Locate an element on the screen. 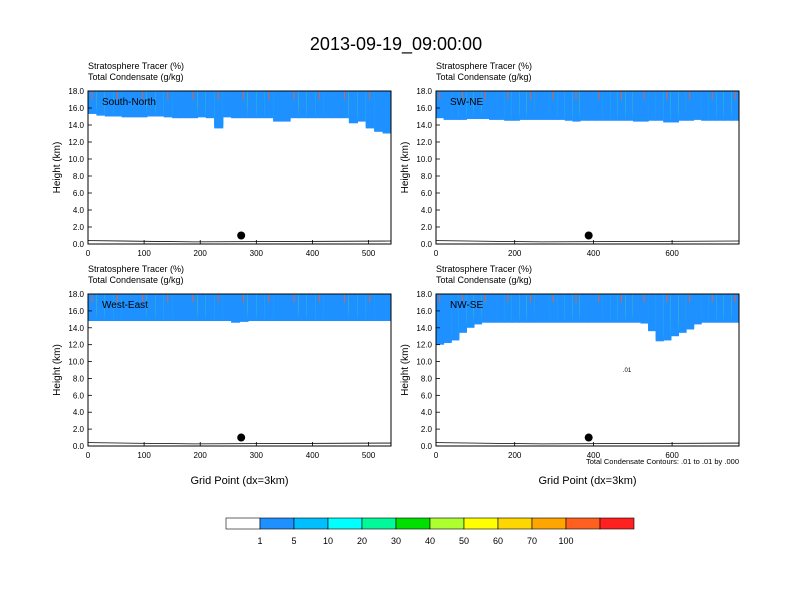 Image resolution: width=792 pixels, height=612 pixels. y-tick-label: 16.0 is located at coordinates (424, 108).